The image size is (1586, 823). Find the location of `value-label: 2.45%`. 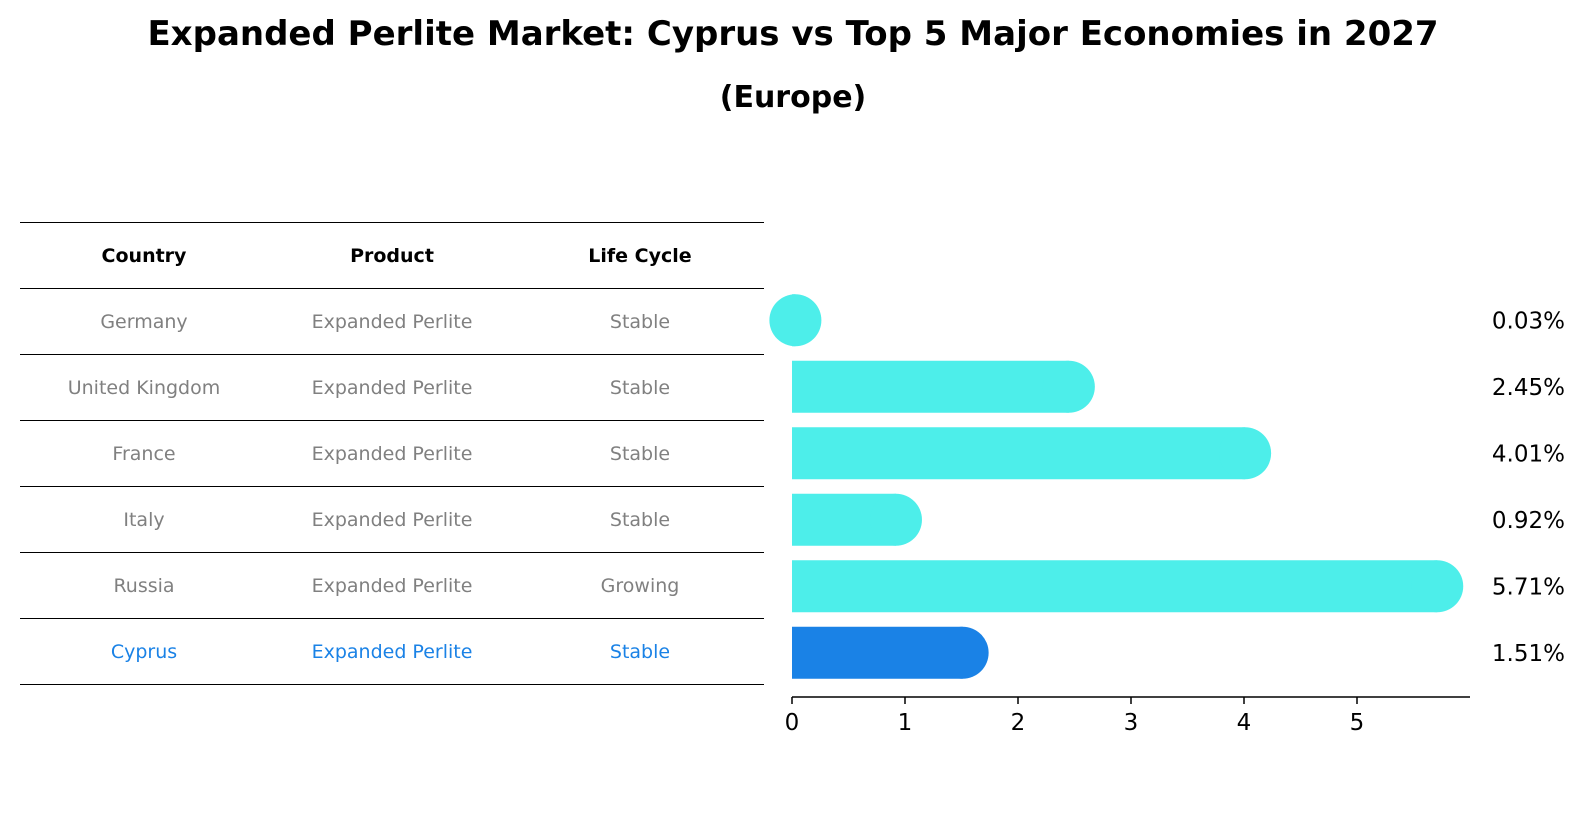

value-label: 2.45% is located at coordinates (1528, 388).